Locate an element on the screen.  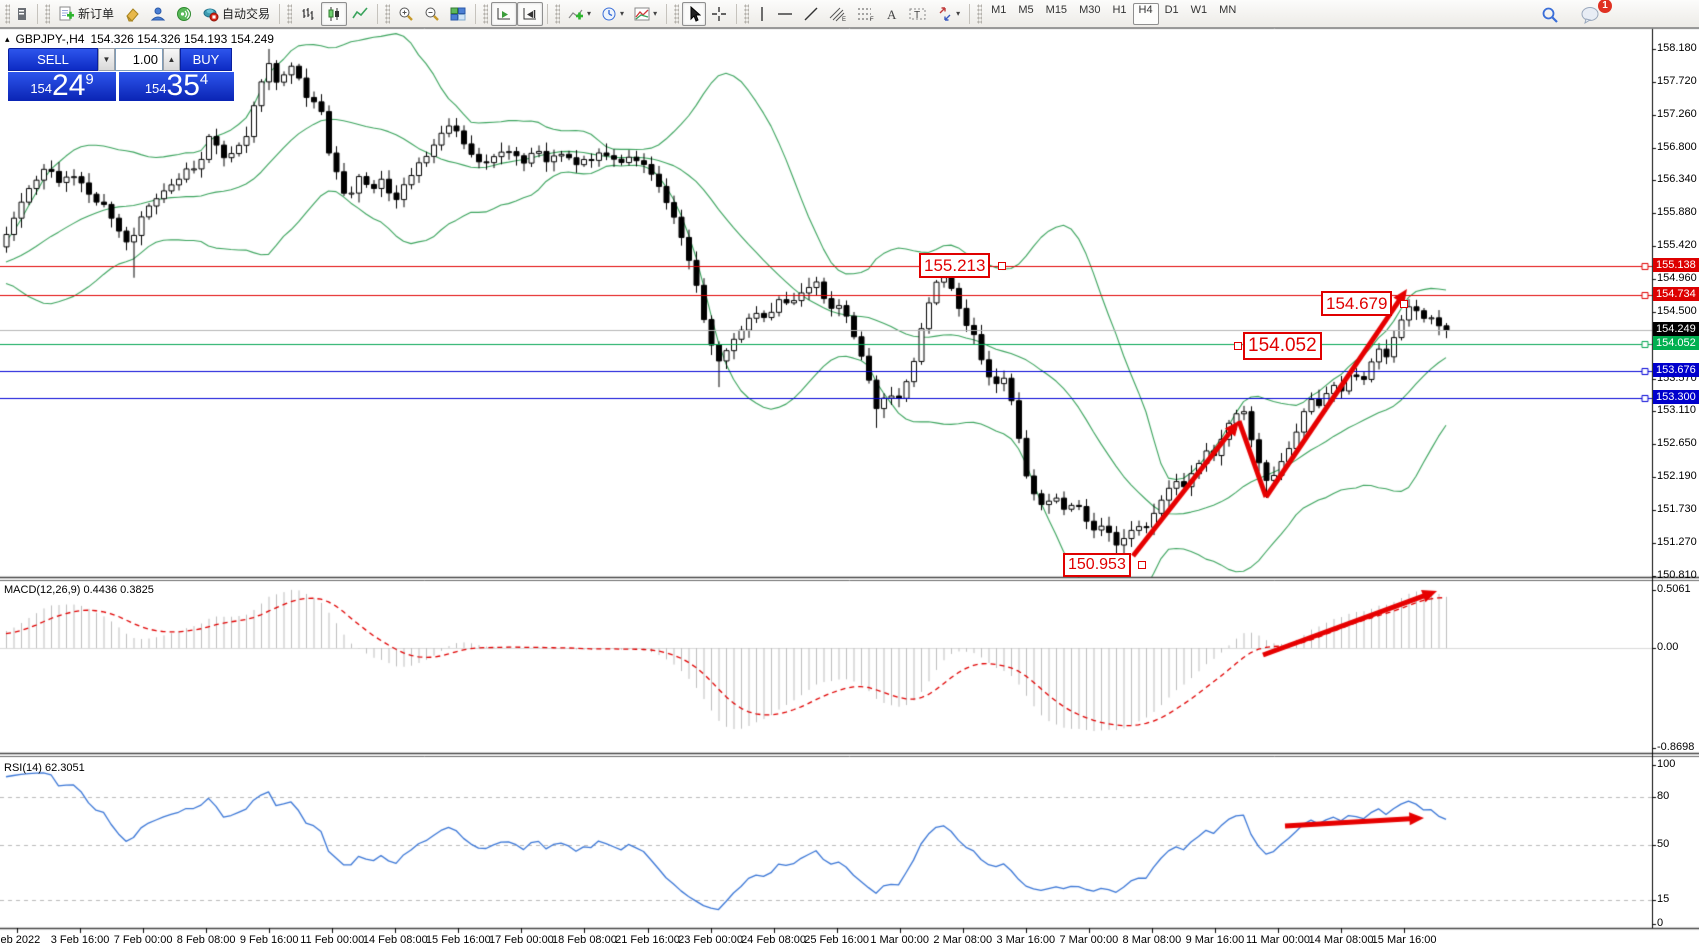
line-chart-icon is located at coordinates (360, 14).